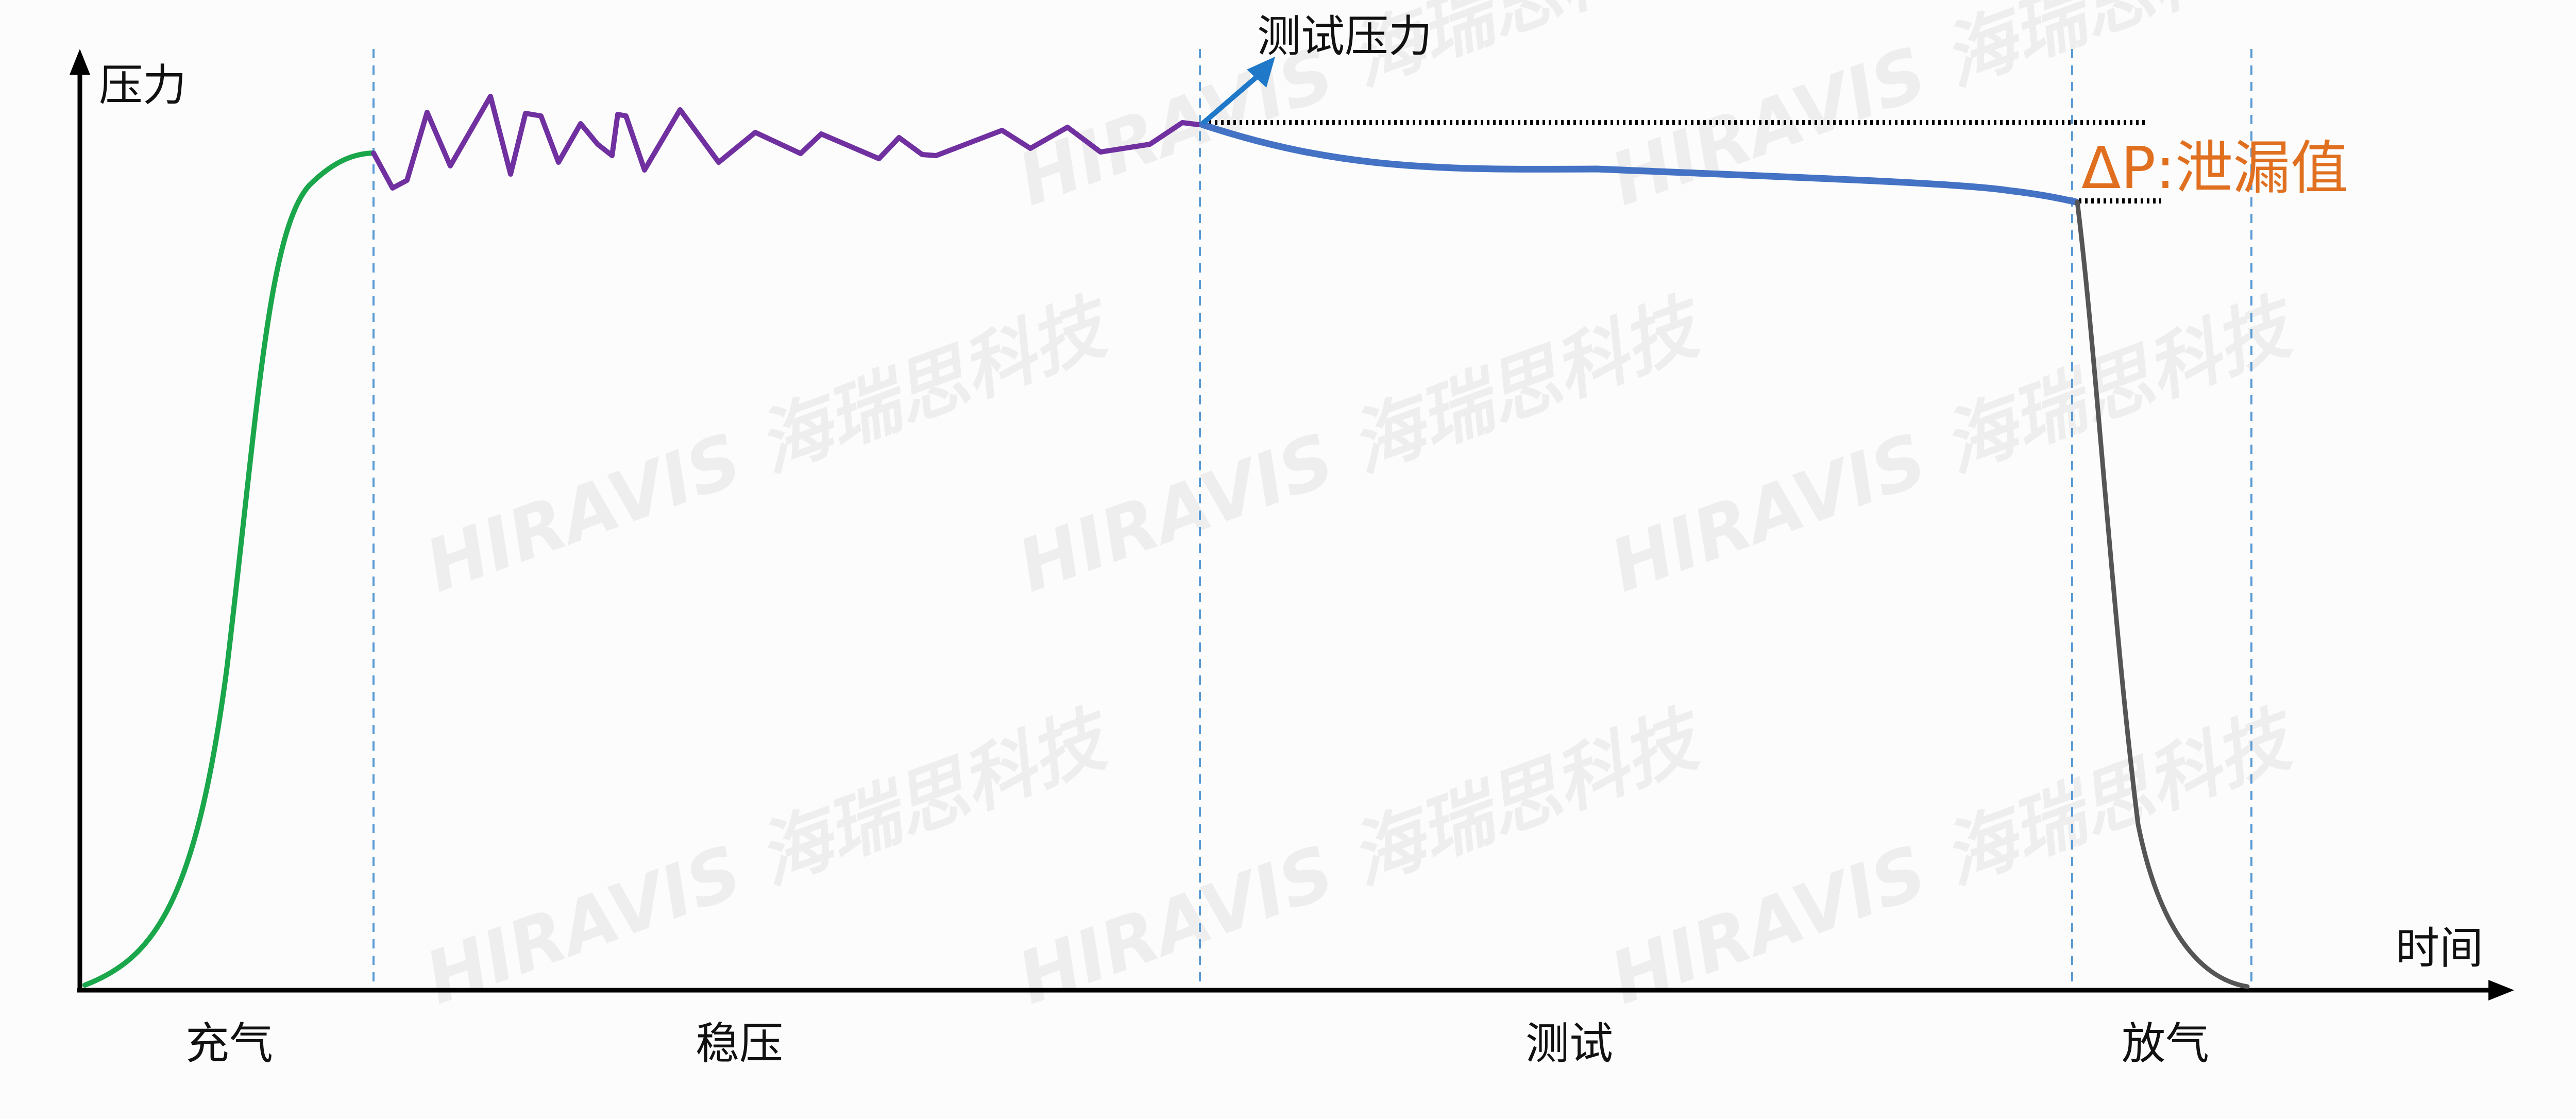  Describe the element at coordinates (80, 62) in the screenshot. I see `y-axis-arrow-icon` at that location.